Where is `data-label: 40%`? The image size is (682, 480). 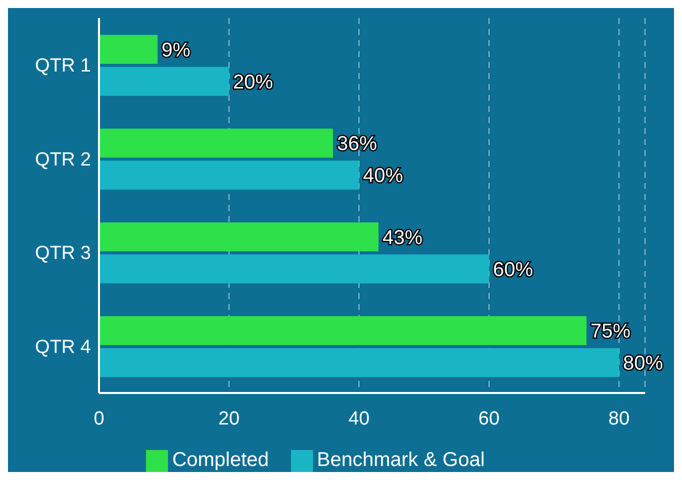 data-label: 40% is located at coordinates (383, 176).